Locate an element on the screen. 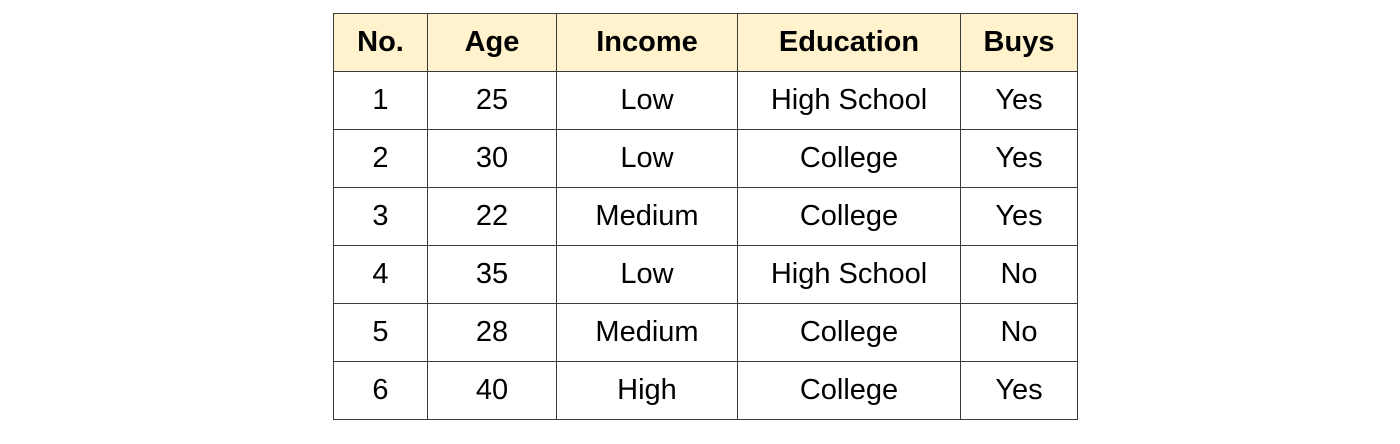  table-row: 1 25 Low High School Yes is located at coordinates (705, 100).